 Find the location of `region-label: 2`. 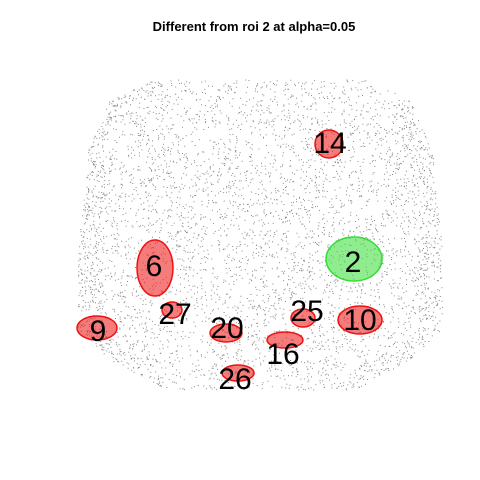

region-label: 2 is located at coordinates (353, 262).